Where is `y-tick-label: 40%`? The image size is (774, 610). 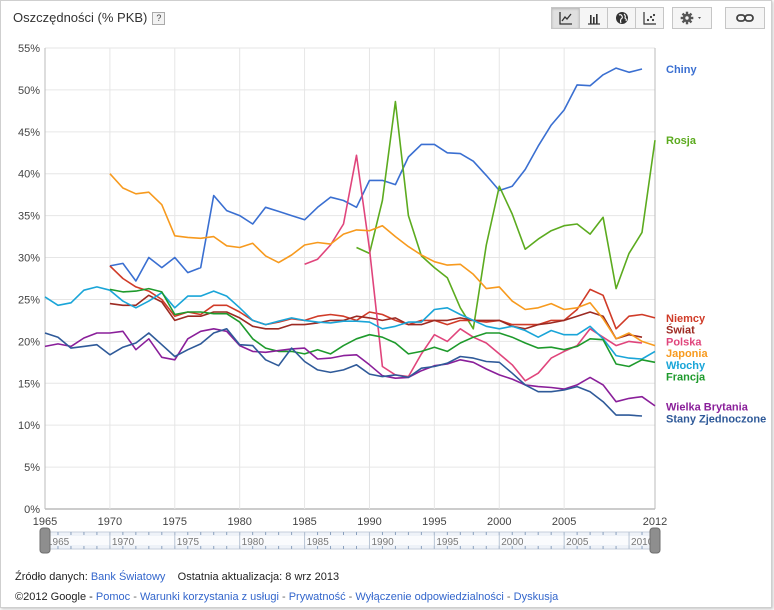
y-tick-label: 40% is located at coordinates (29, 175).